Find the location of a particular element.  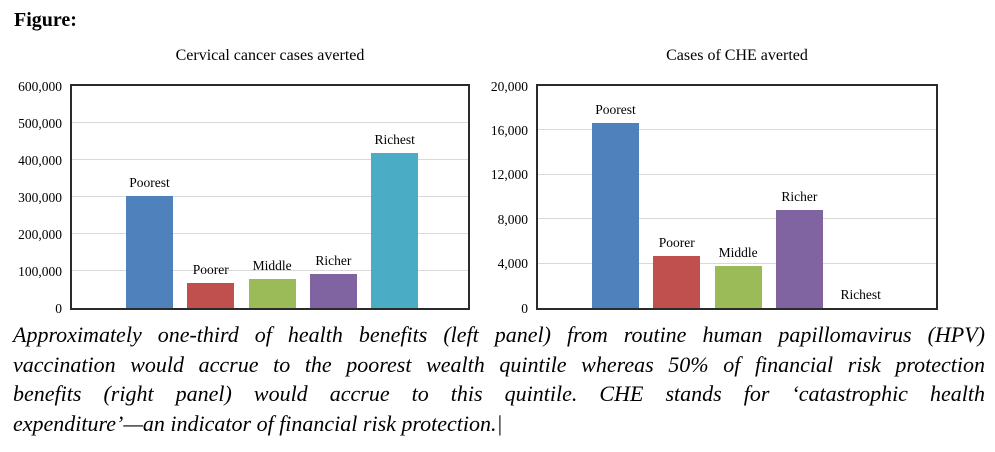

y-axis-tick-label: 500,000 is located at coordinates (40, 123).